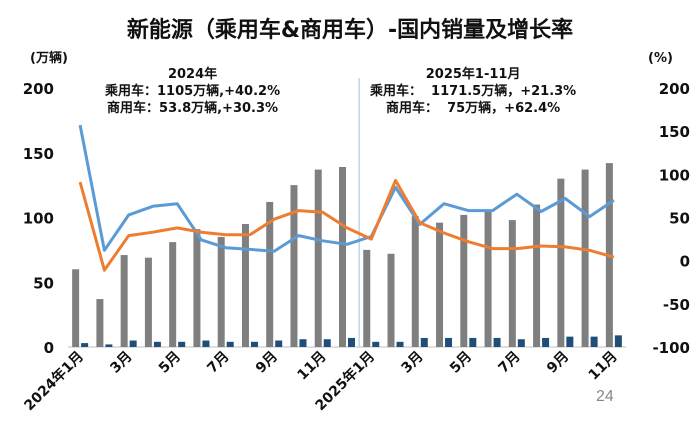 This screenshot has height=438, width=700. I want to click on y-left-axis-label: (万辆), so click(49, 58).